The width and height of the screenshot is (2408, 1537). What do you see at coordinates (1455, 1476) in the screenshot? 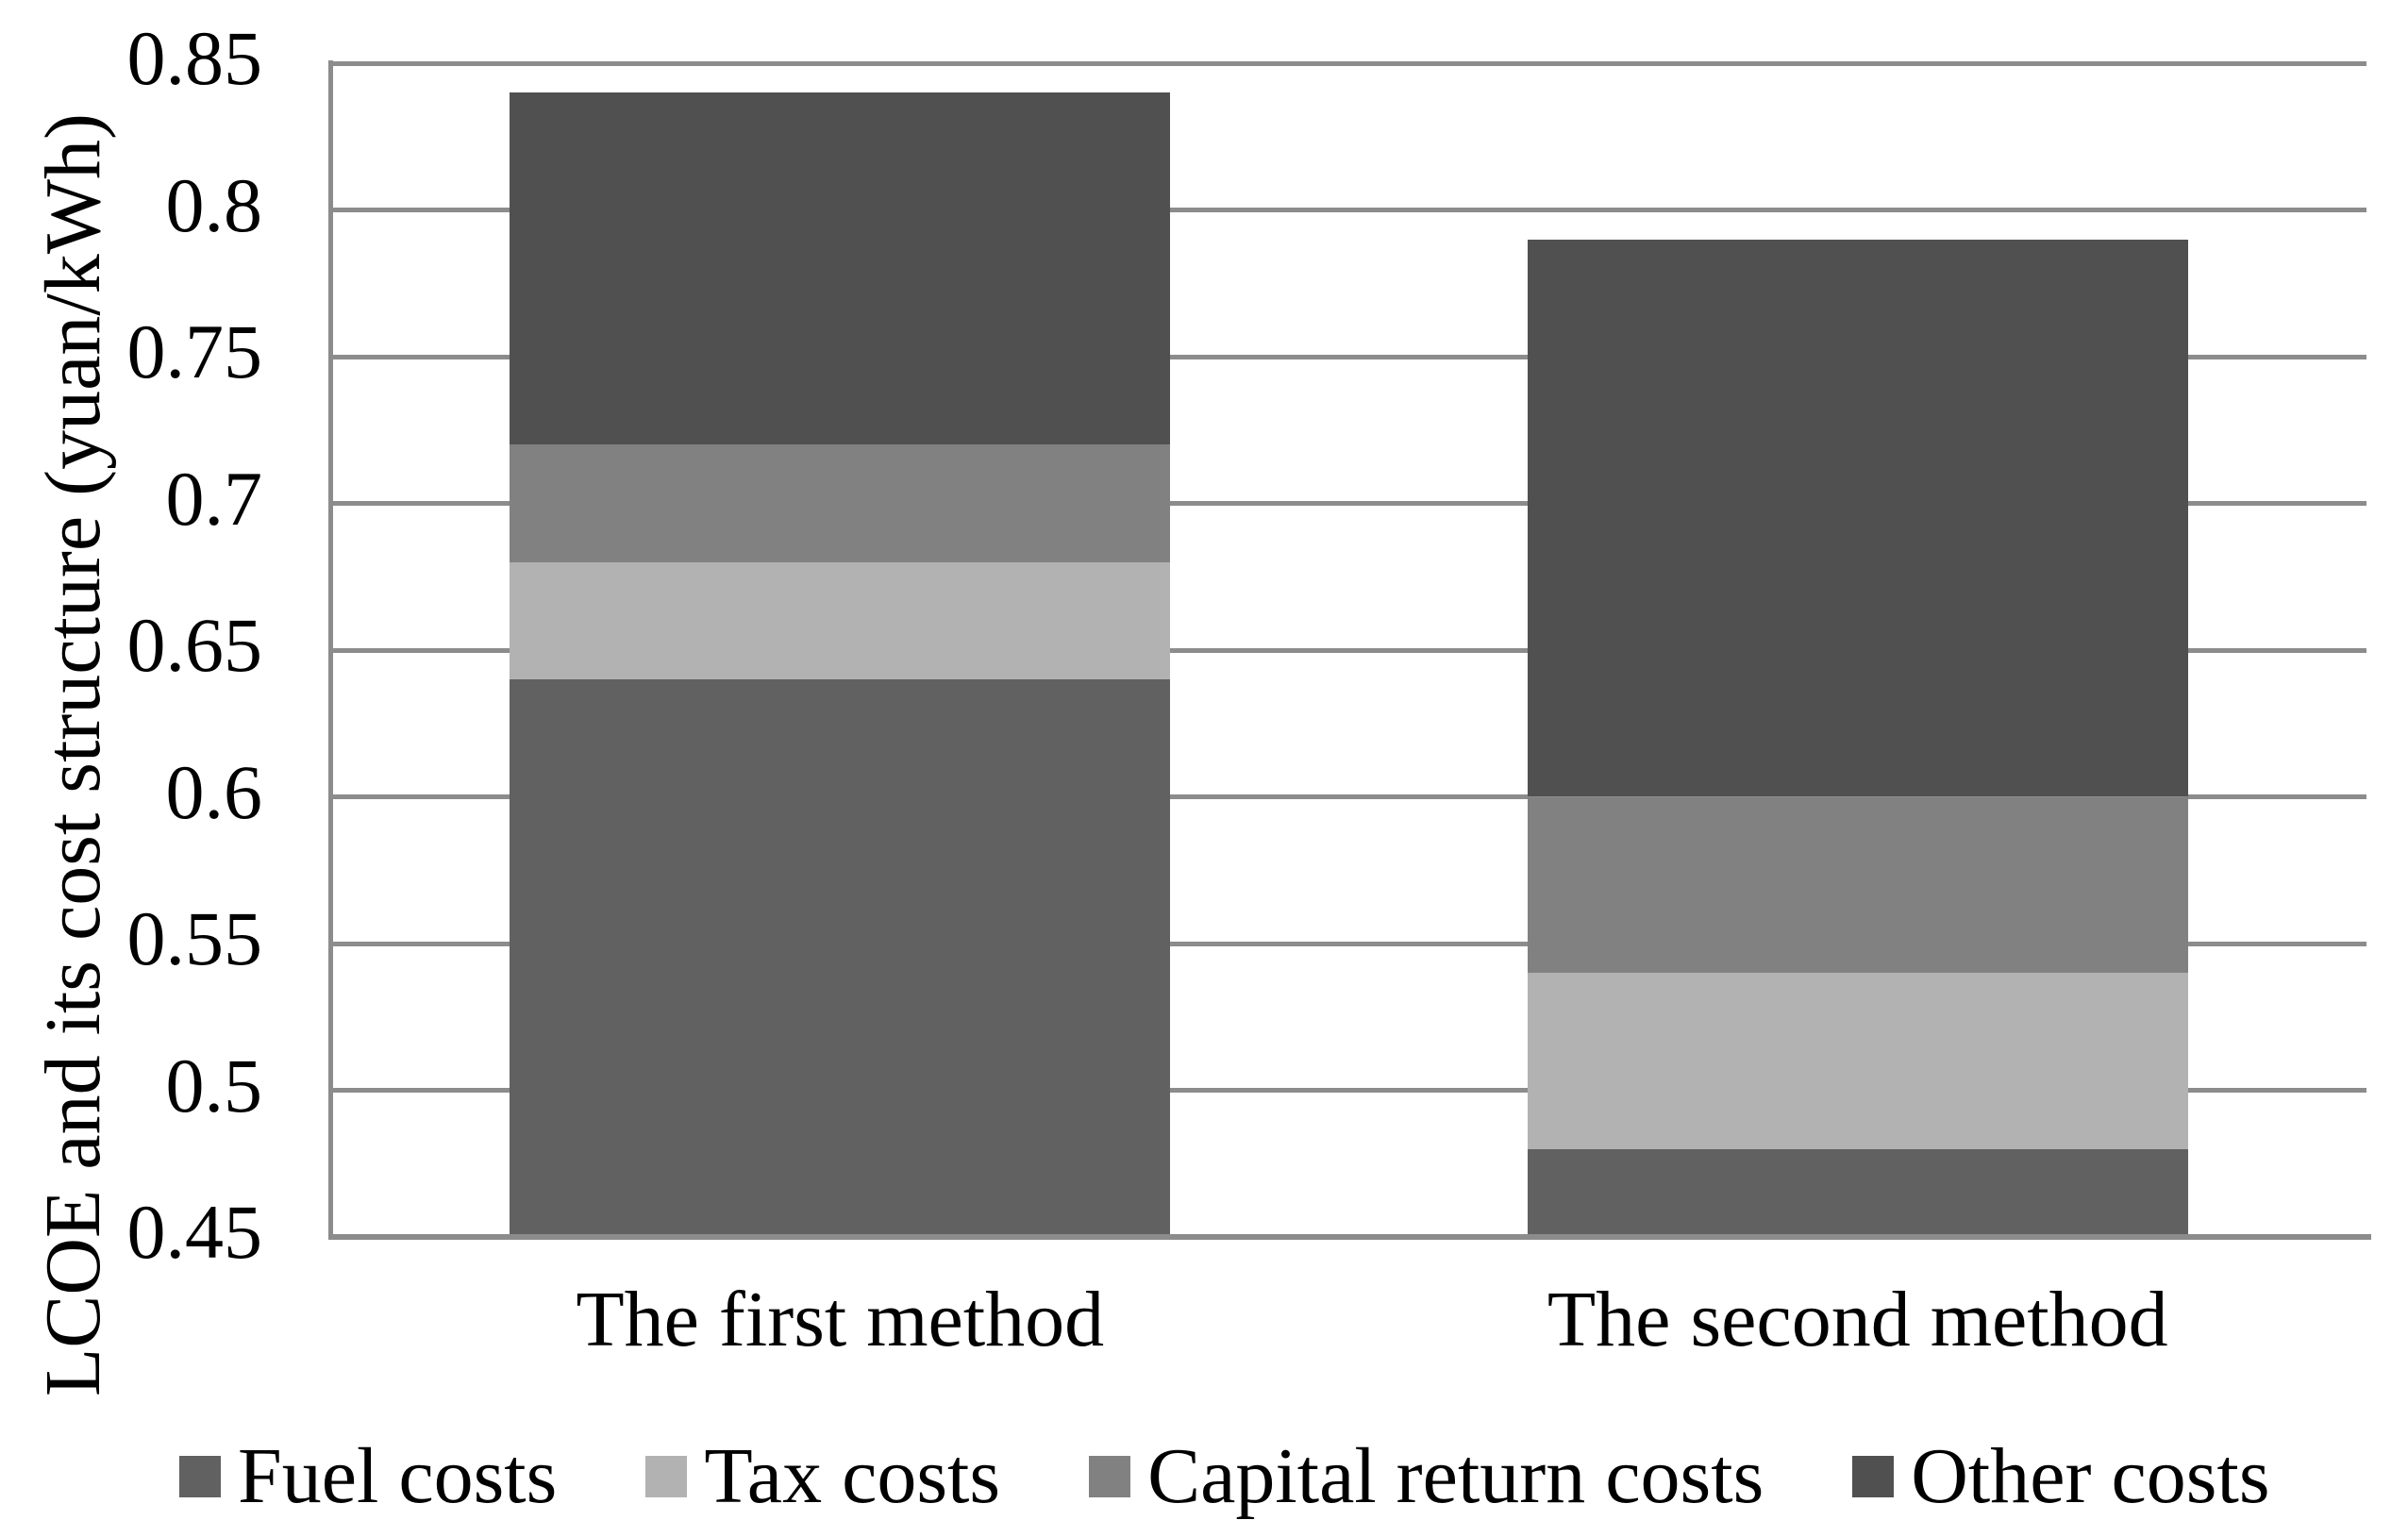
I see `legend-label-capital-return-costs: Capital return costs` at bounding box center [1455, 1476].